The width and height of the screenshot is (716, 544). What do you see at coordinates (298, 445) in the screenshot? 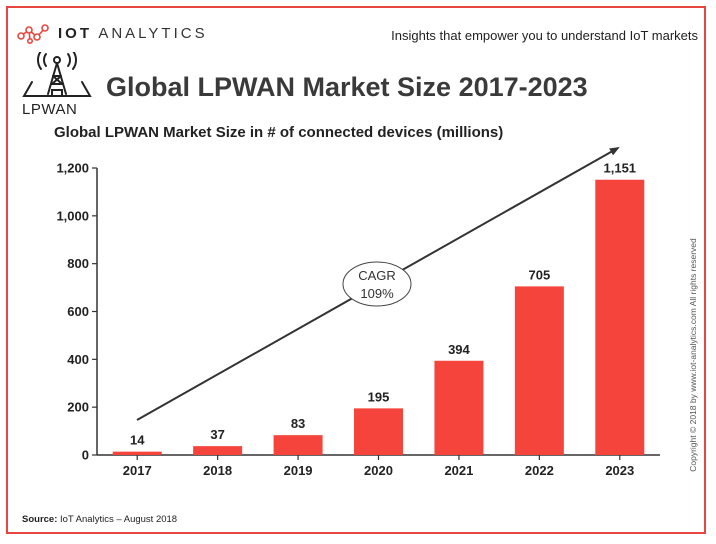
I see `bar-2019` at bounding box center [298, 445].